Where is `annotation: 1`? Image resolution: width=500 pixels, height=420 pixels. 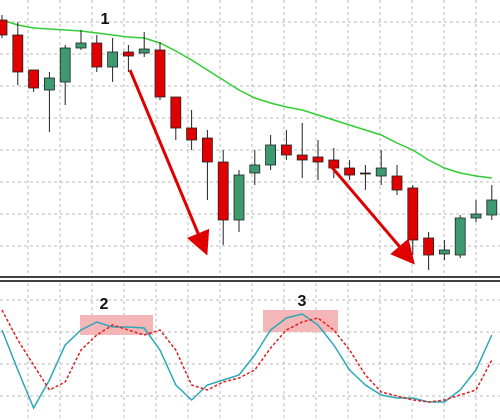
annotation: 1 is located at coordinates (105, 19).